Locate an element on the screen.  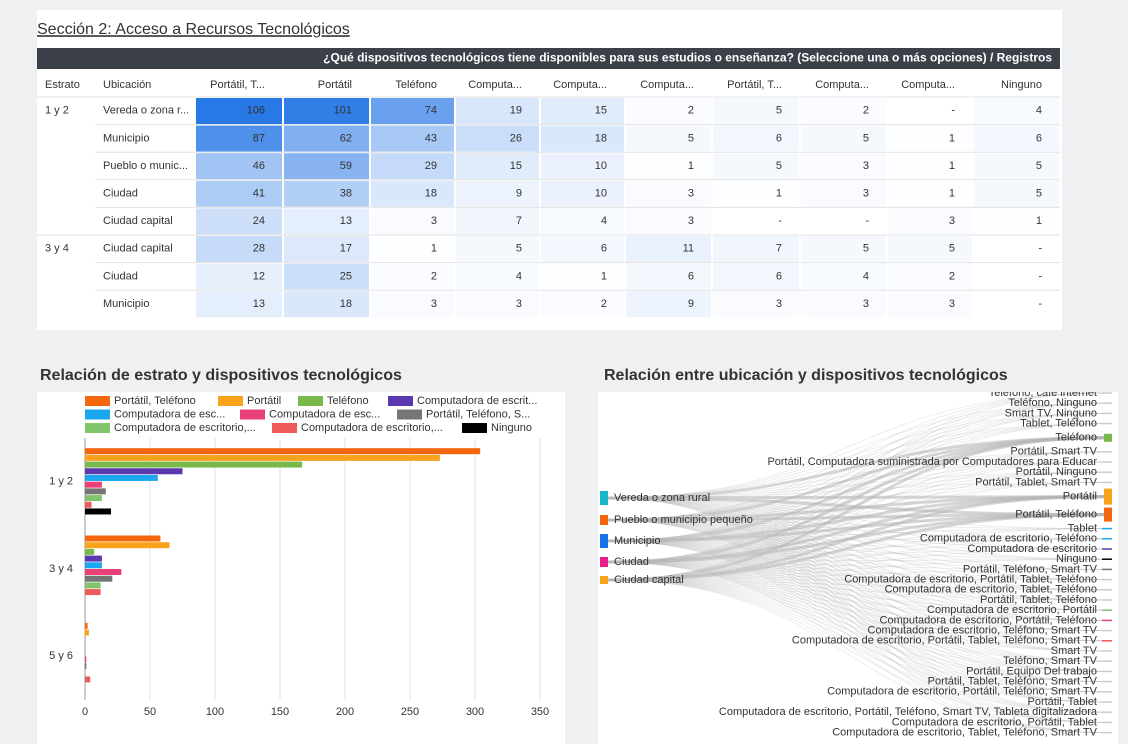
target-label: Computadora de escritorio, Portátil is located at coordinates (1012, 610).